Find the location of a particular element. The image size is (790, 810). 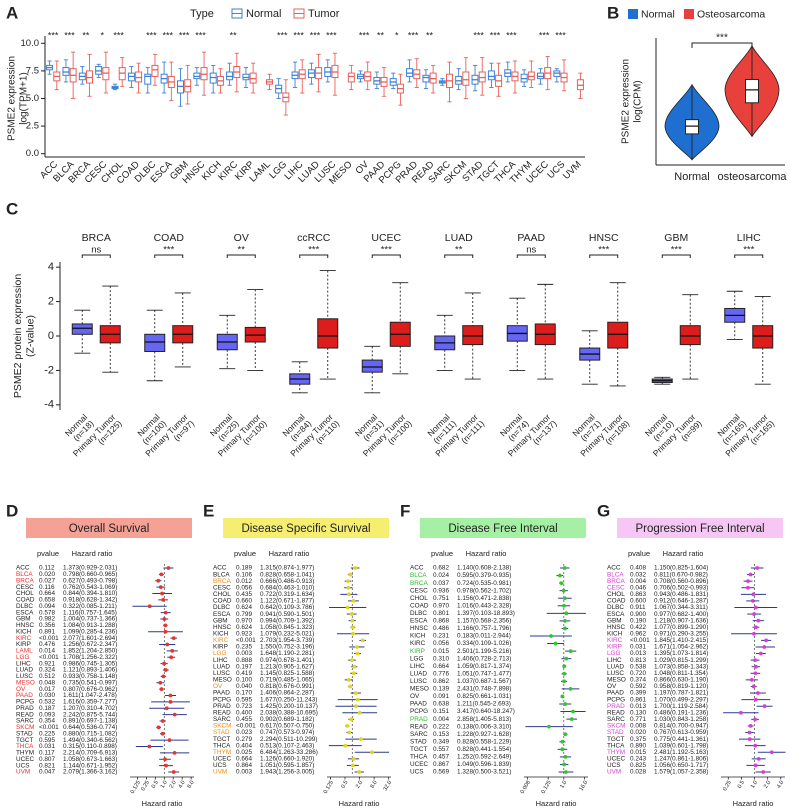

row-name: TGCT is located at coordinates (221, 739).